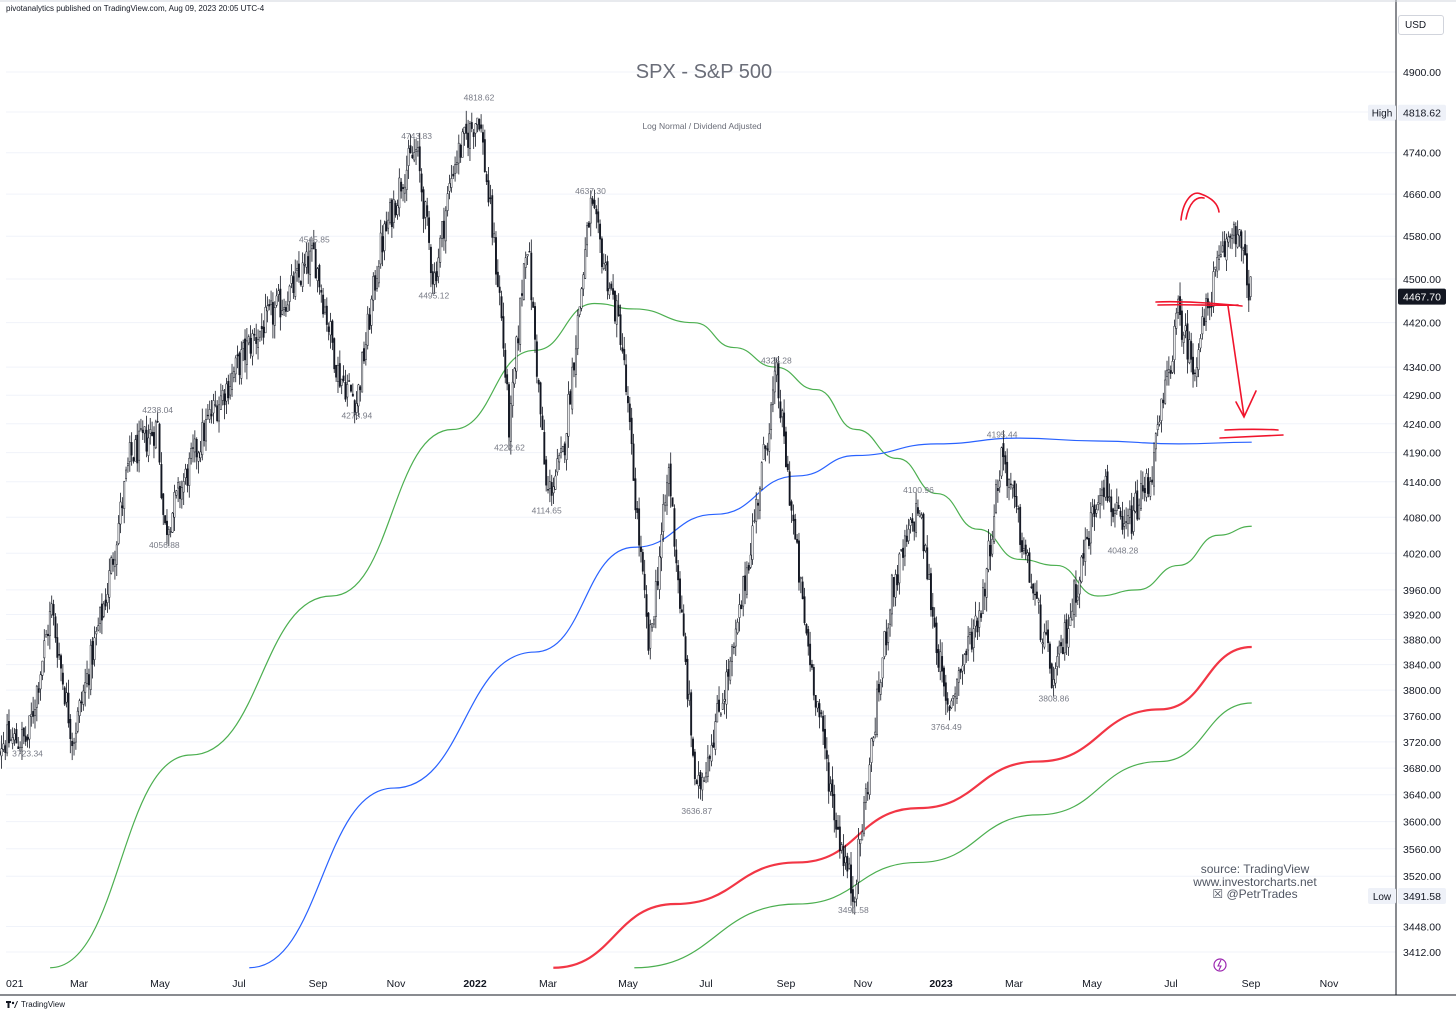 This screenshot has height=1016, width=1456. Describe the element at coordinates (918, 490) in the screenshot. I see `peak-label: 4100.96` at that location.